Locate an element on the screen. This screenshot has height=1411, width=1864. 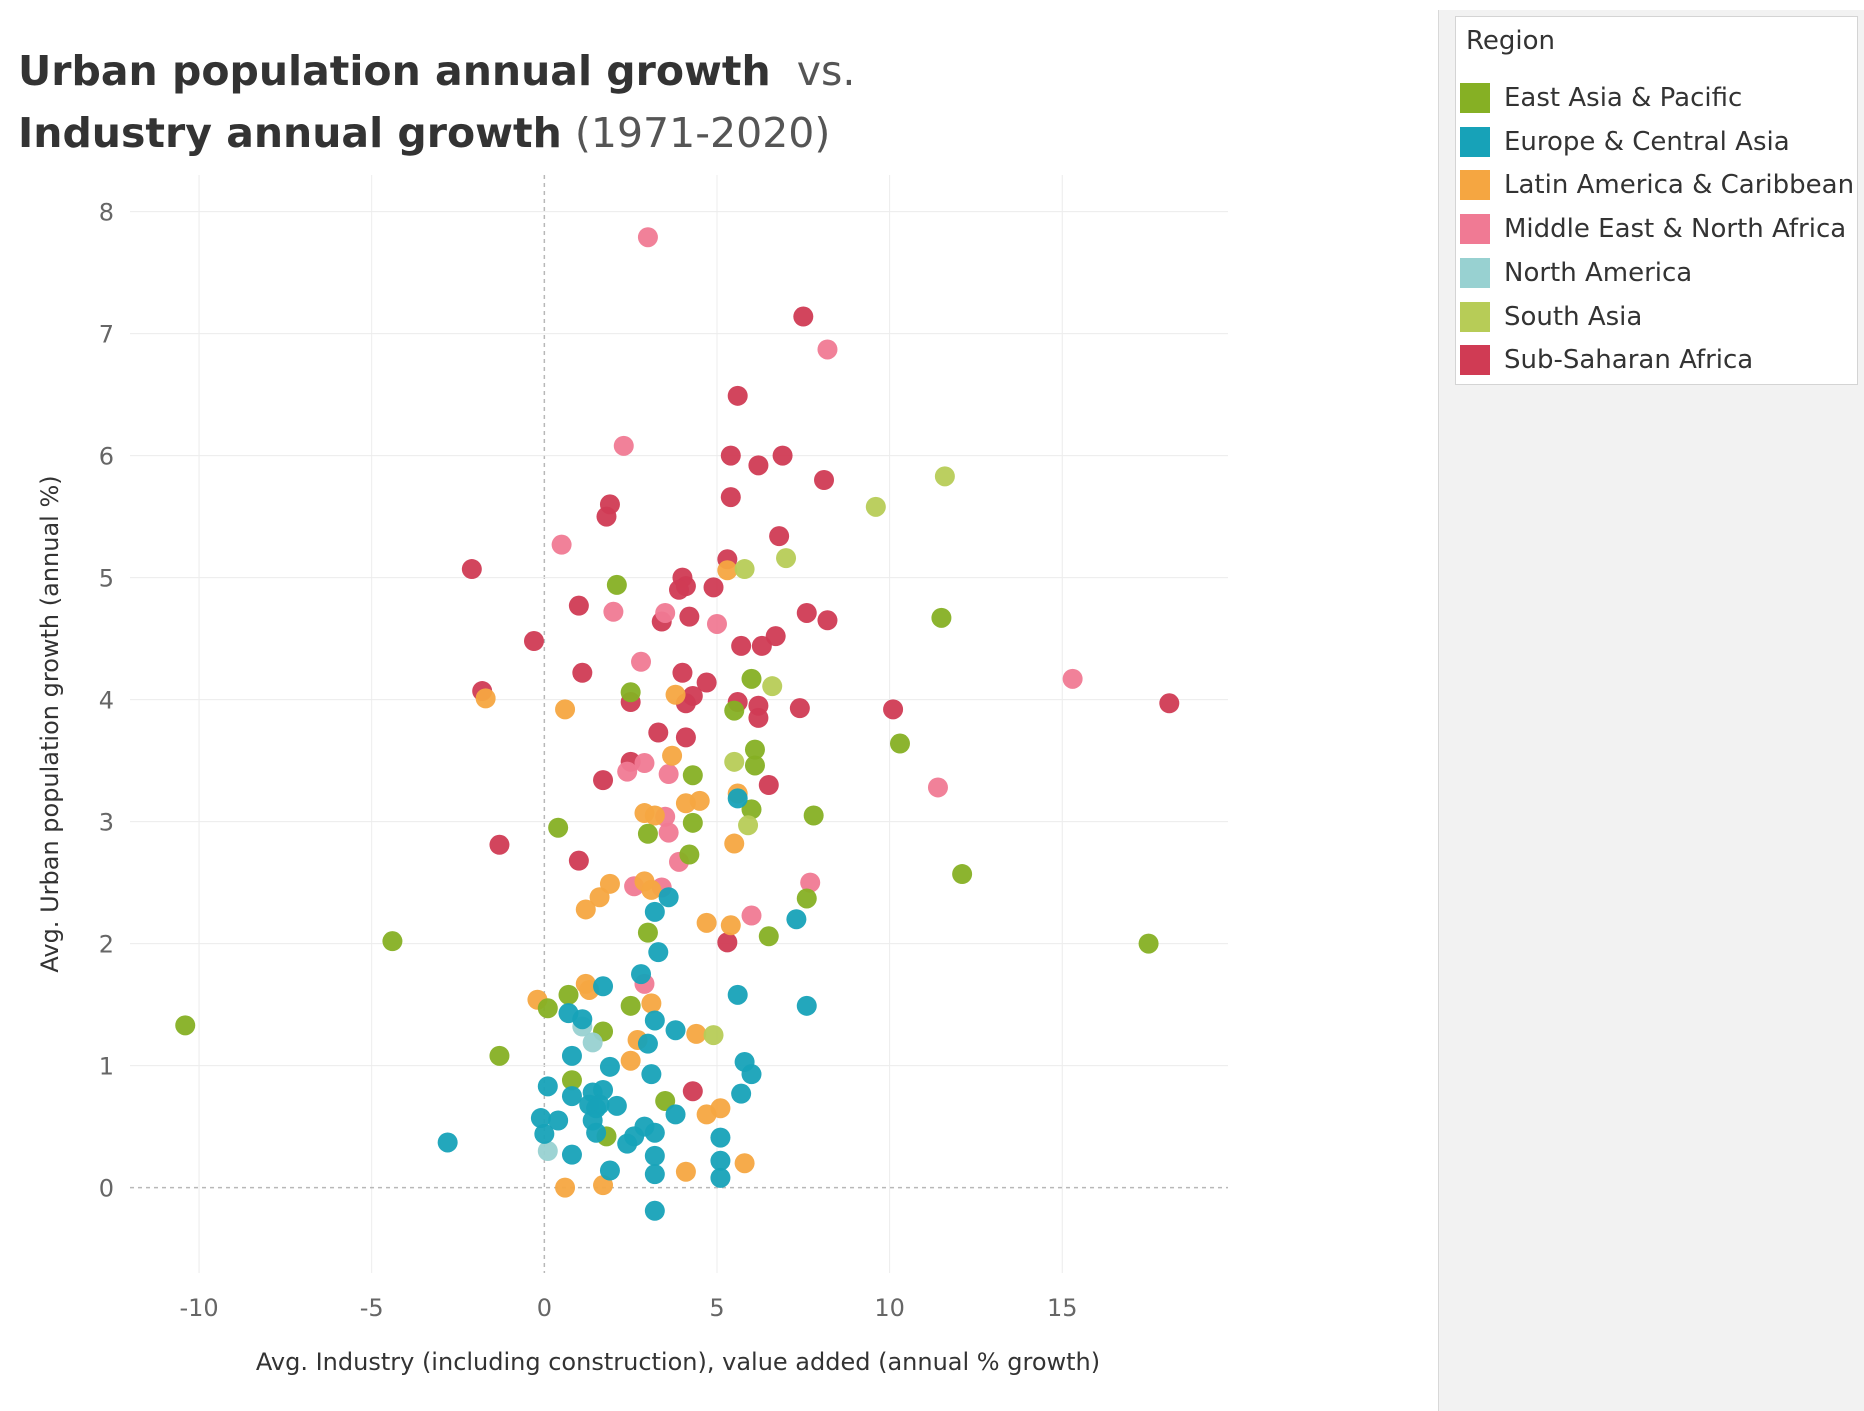
legend-item: Middle East & North Africa is located at coordinates (1653, 229).